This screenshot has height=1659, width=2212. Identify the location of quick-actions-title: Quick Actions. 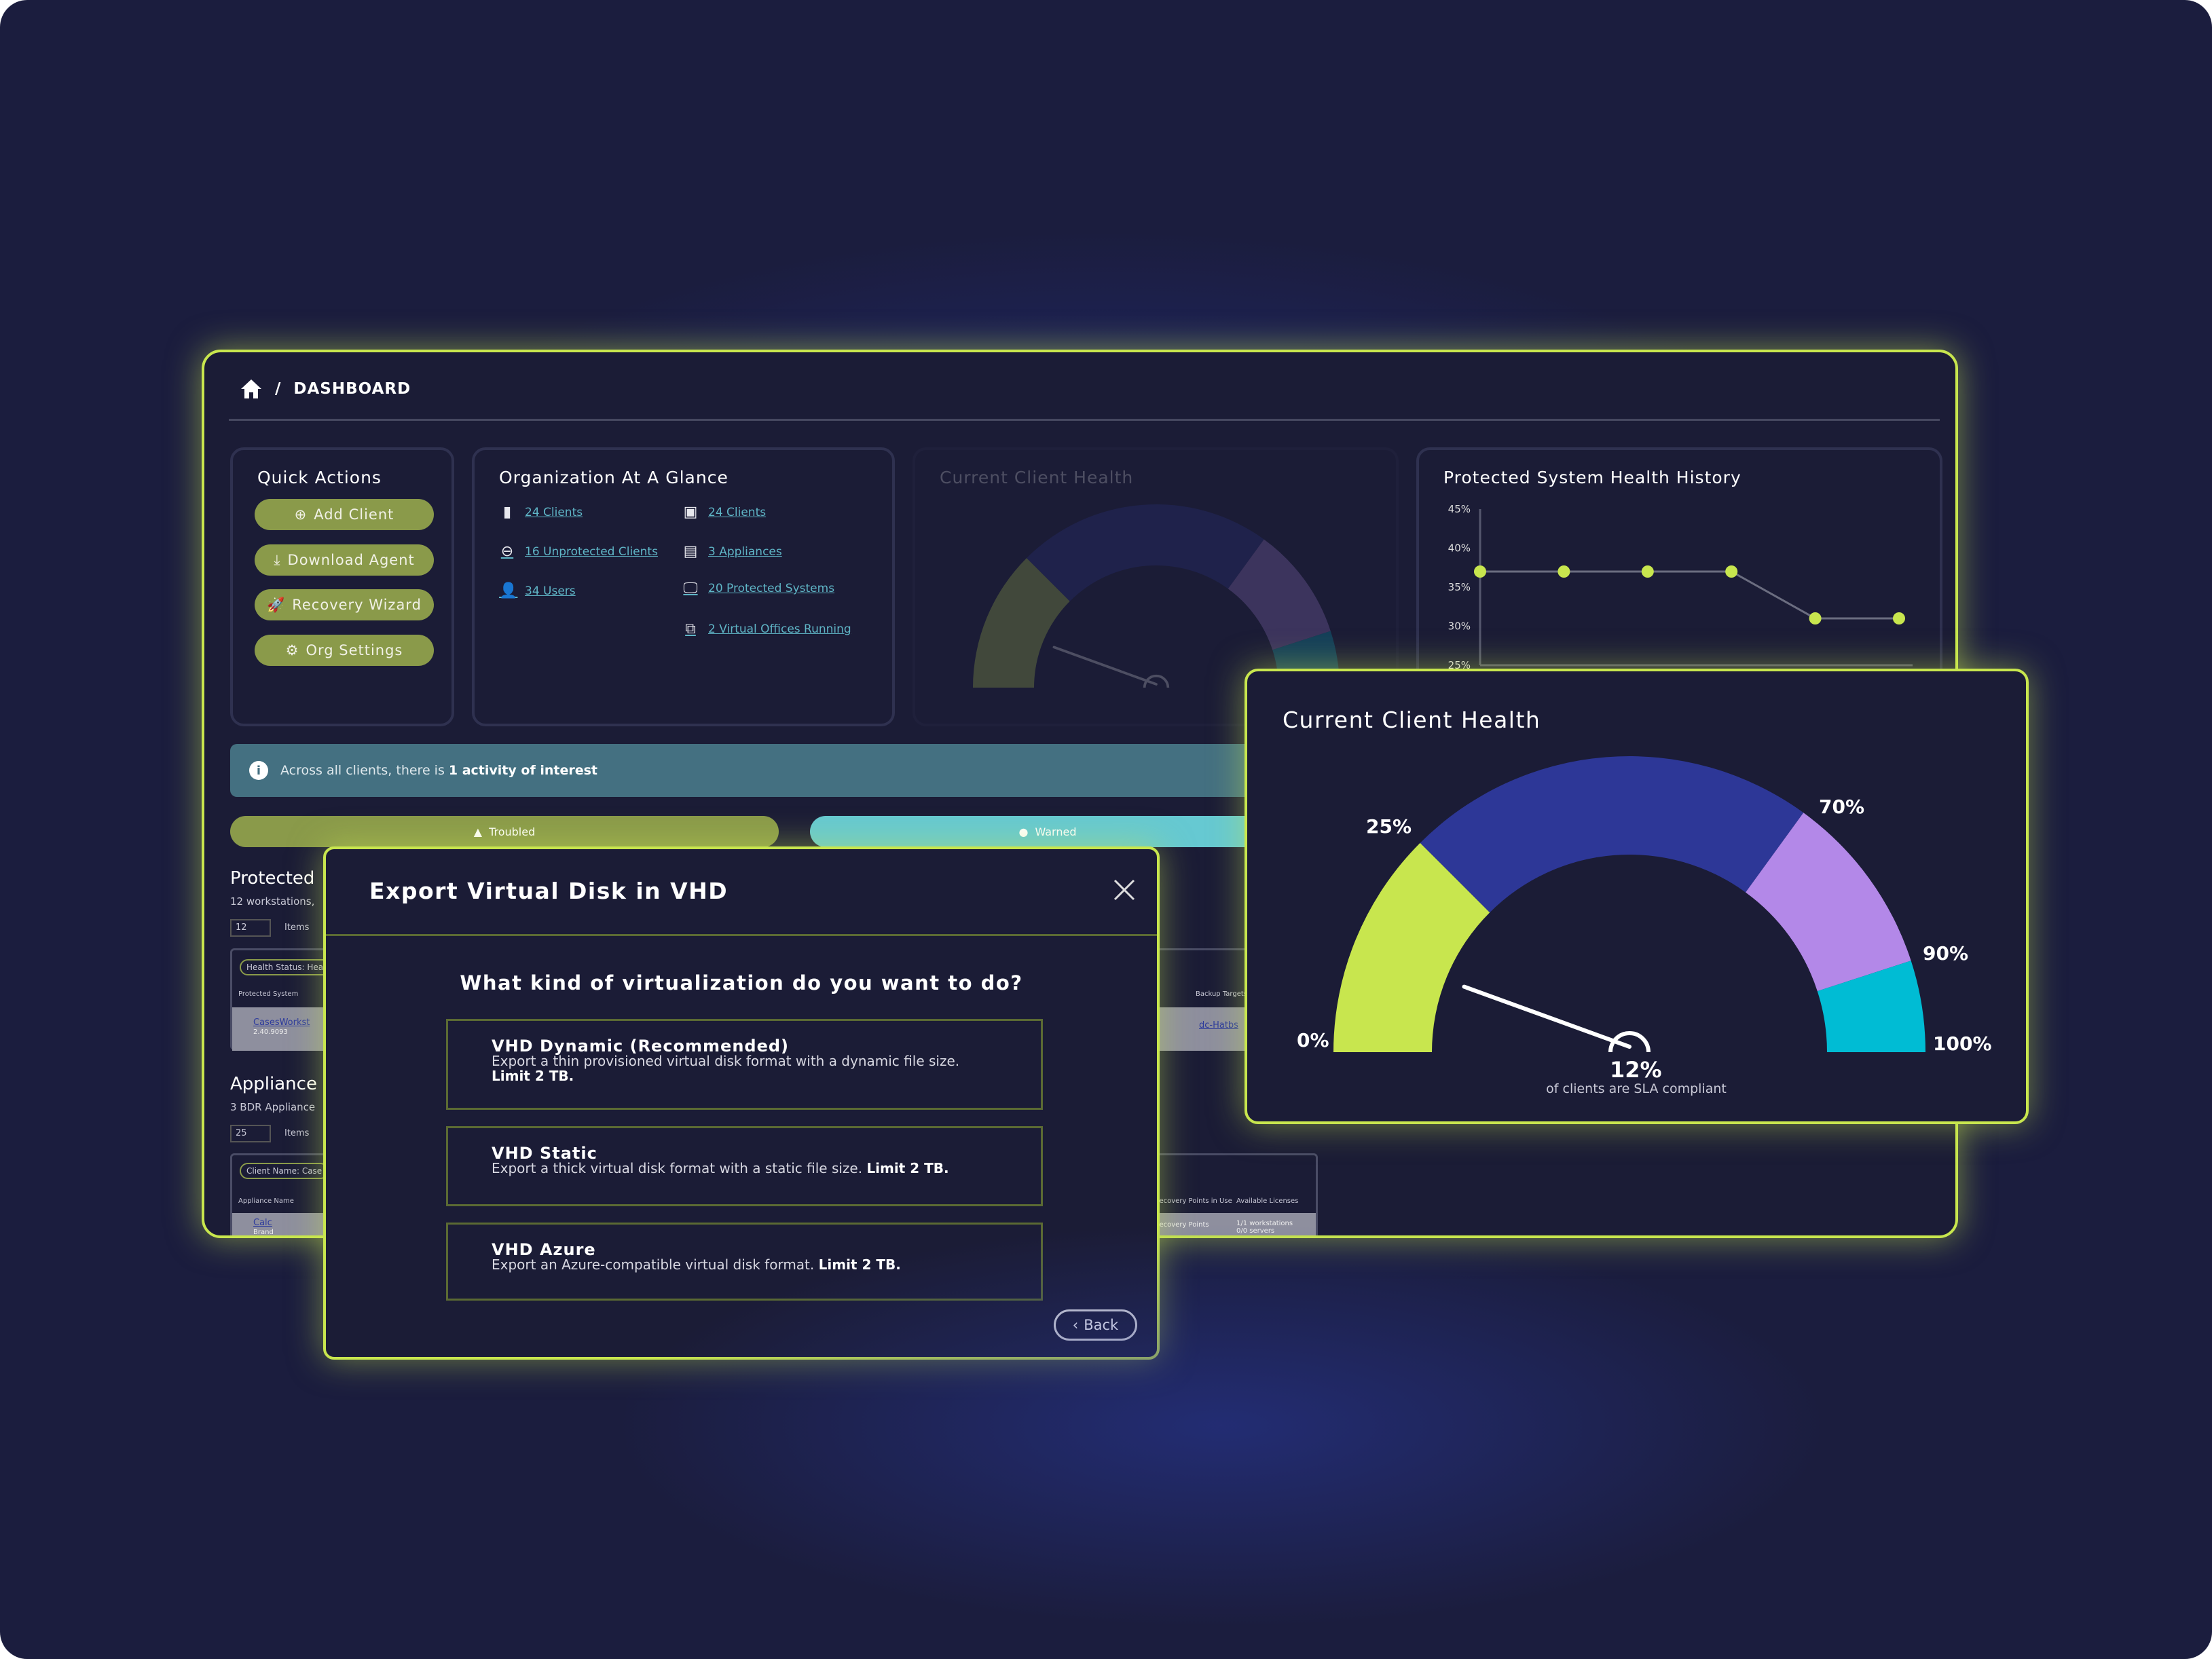
(320, 478).